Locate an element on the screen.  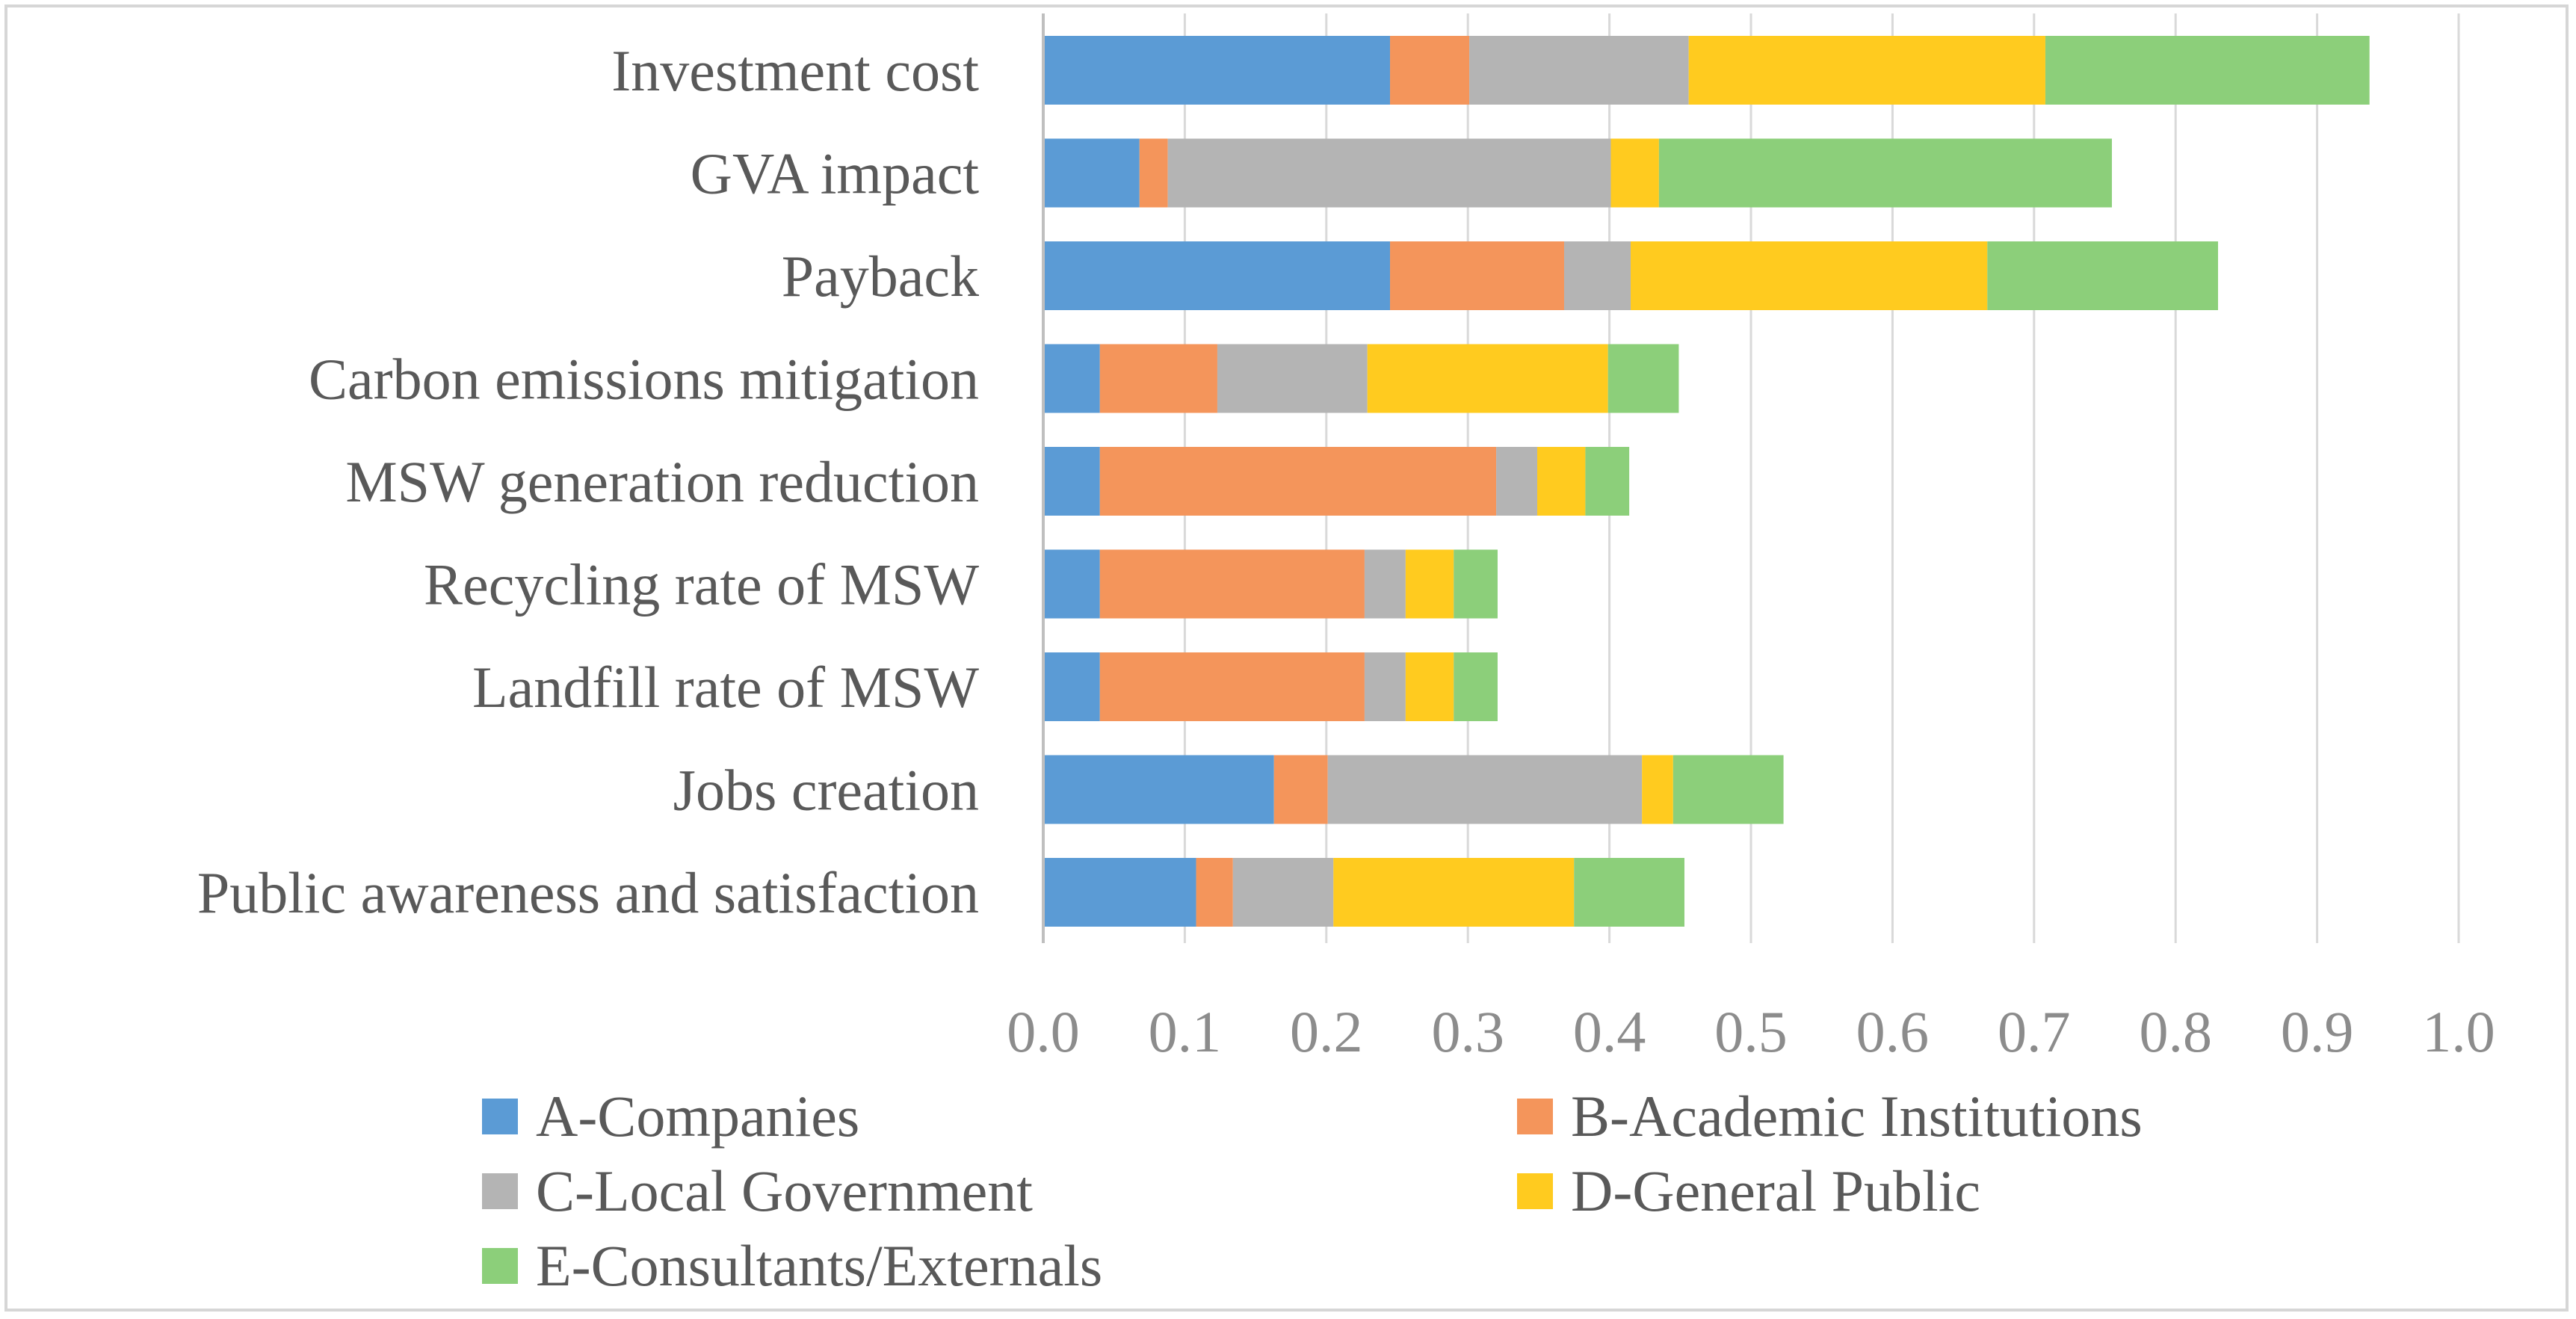
x-tick-label: 0.3 is located at coordinates (1468, 1031).